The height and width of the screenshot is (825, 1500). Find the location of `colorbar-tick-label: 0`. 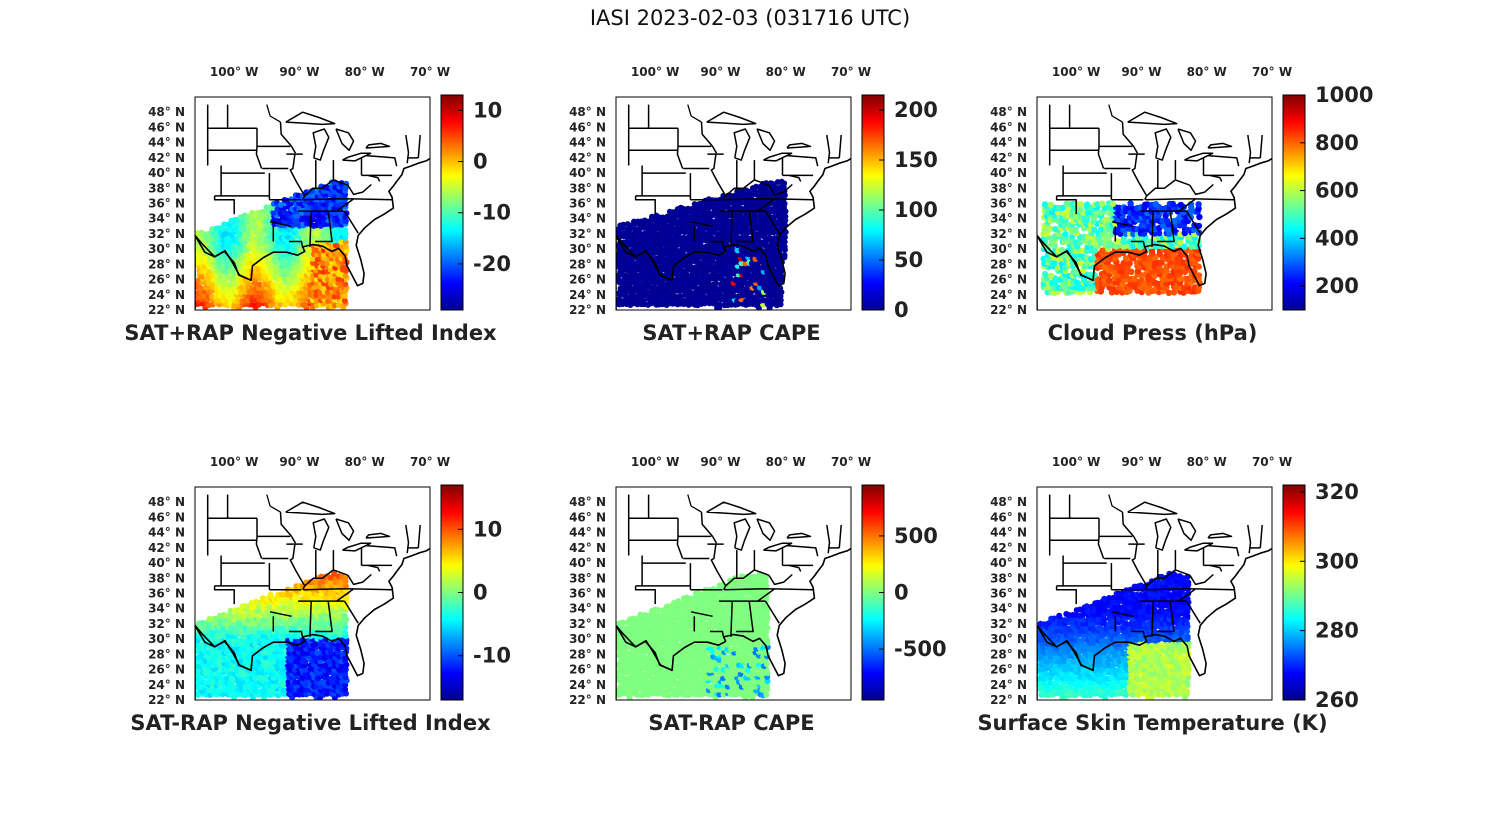

colorbar-tick-label: 0 is located at coordinates (480, 593).